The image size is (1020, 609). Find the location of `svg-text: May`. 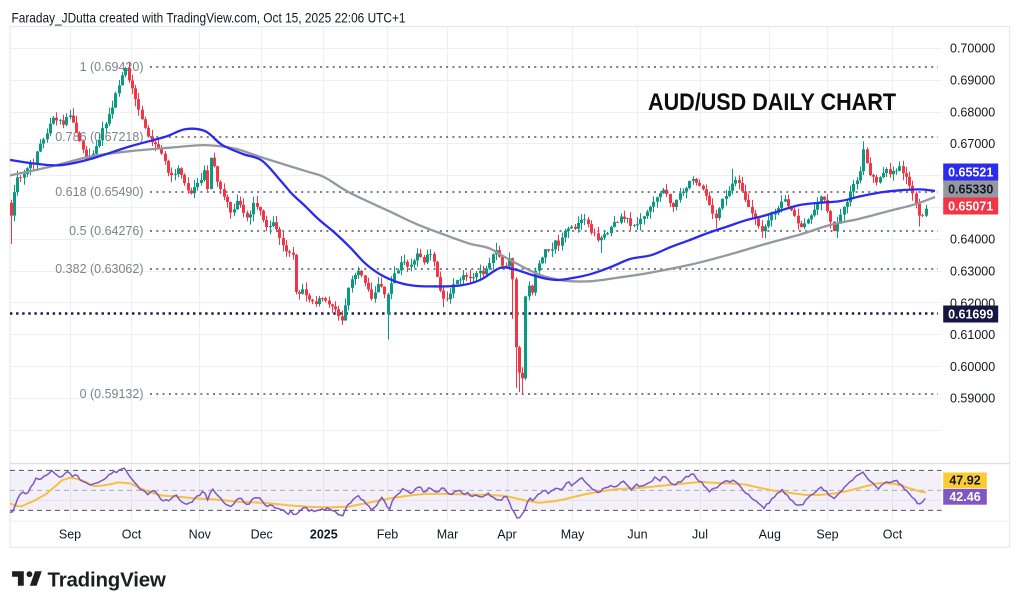

svg-text: May is located at coordinates (573, 535).